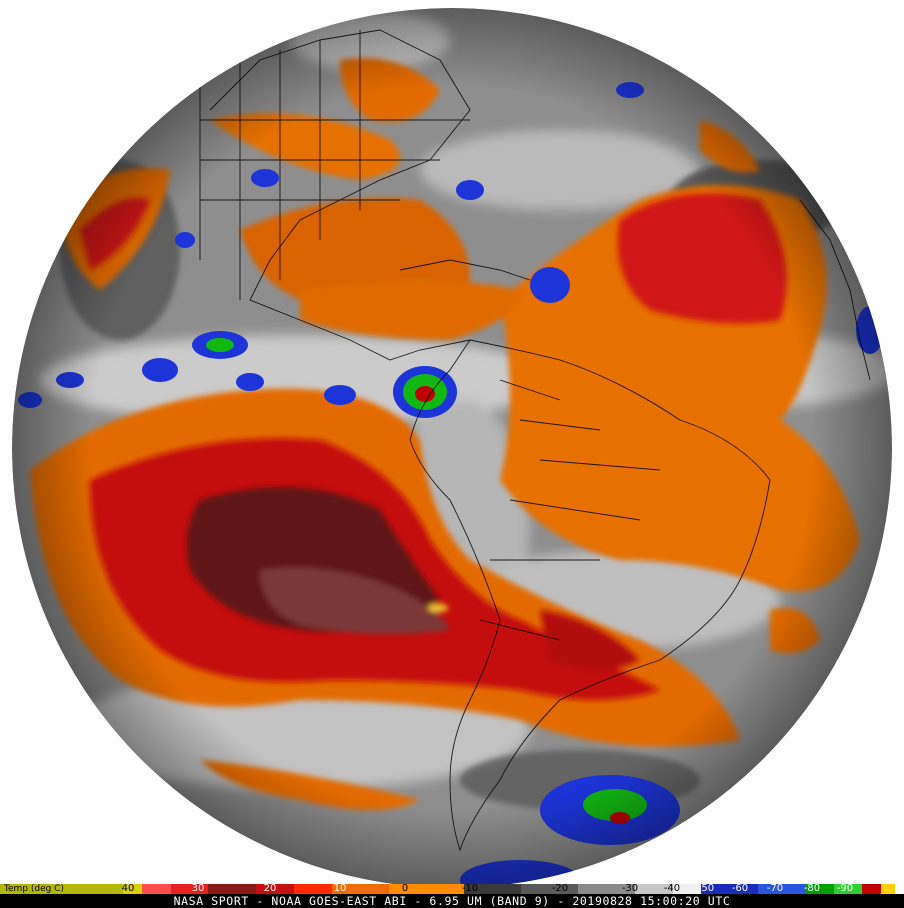  Describe the element at coordinates (270, 888) in the screenshot. I see `colorbar-tick-label: 20` at that location.